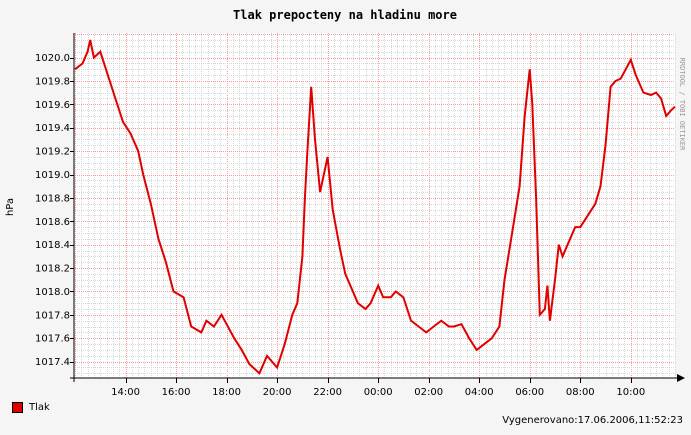 The image size is (691, 435). What do you see at coordinates (52, 198) in the screenshot?
I see `y-tick-label: 1018.8` at bounding box center [52, 198].